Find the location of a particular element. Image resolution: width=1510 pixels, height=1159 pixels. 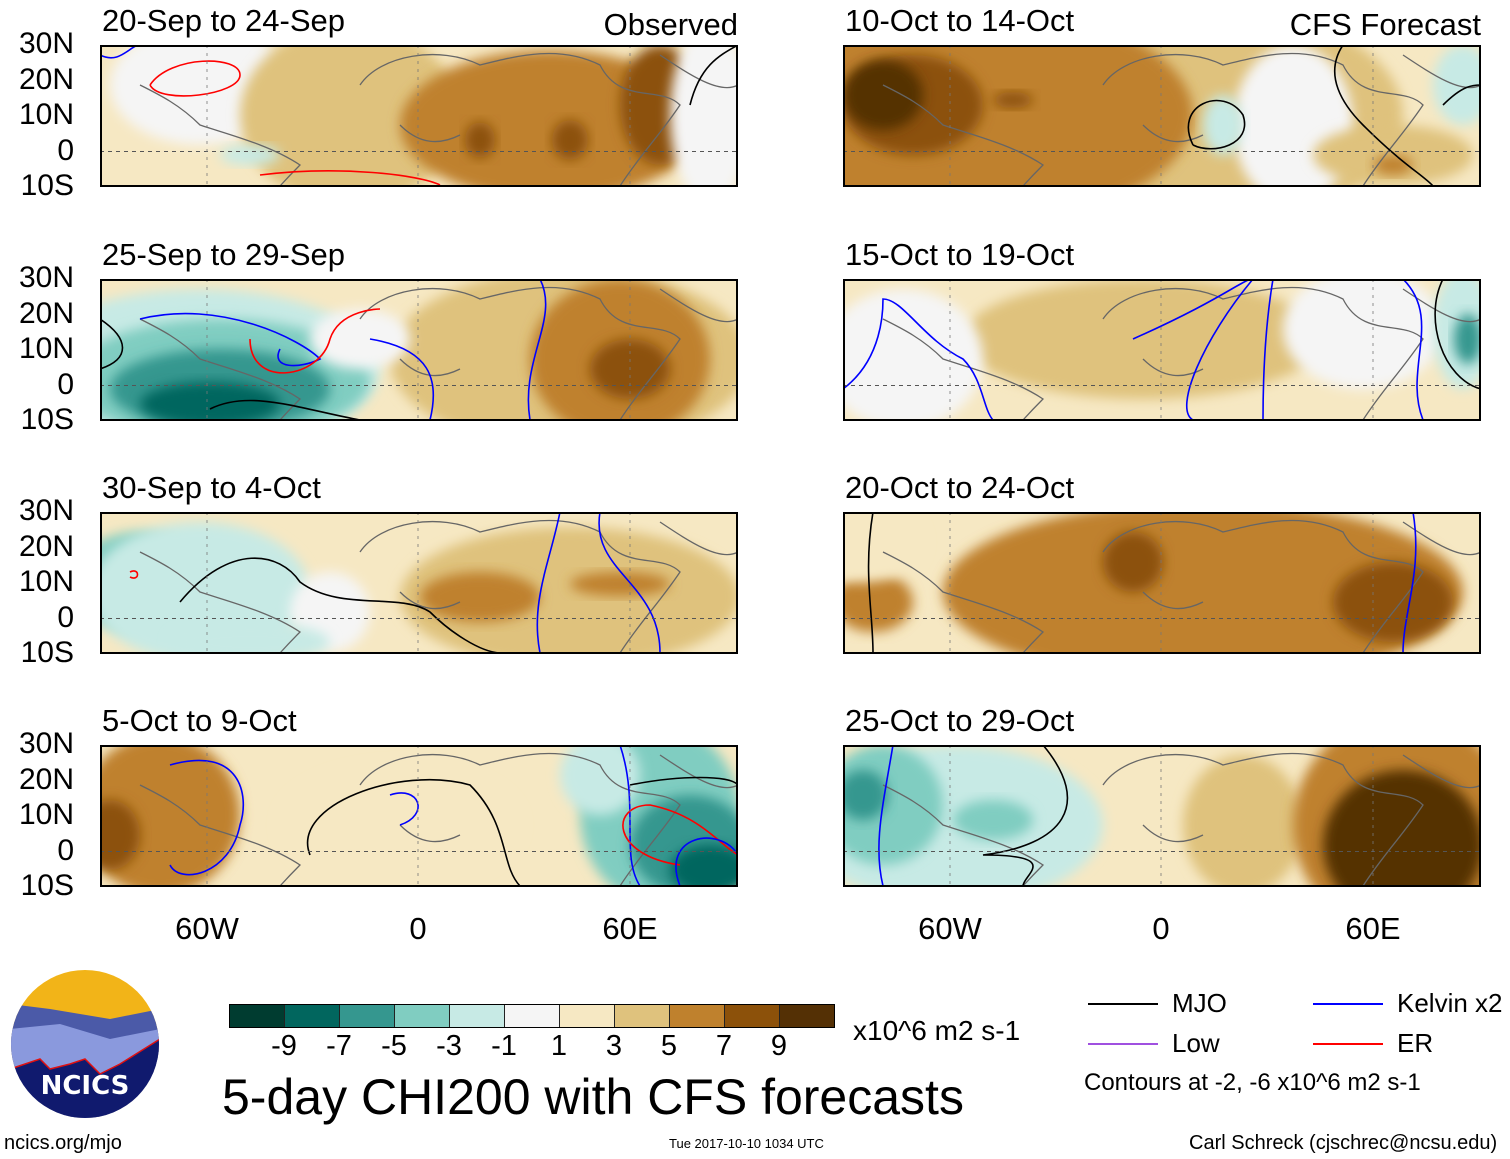

panel-label: CFS Forecast is located at coordinates (1385, 24).